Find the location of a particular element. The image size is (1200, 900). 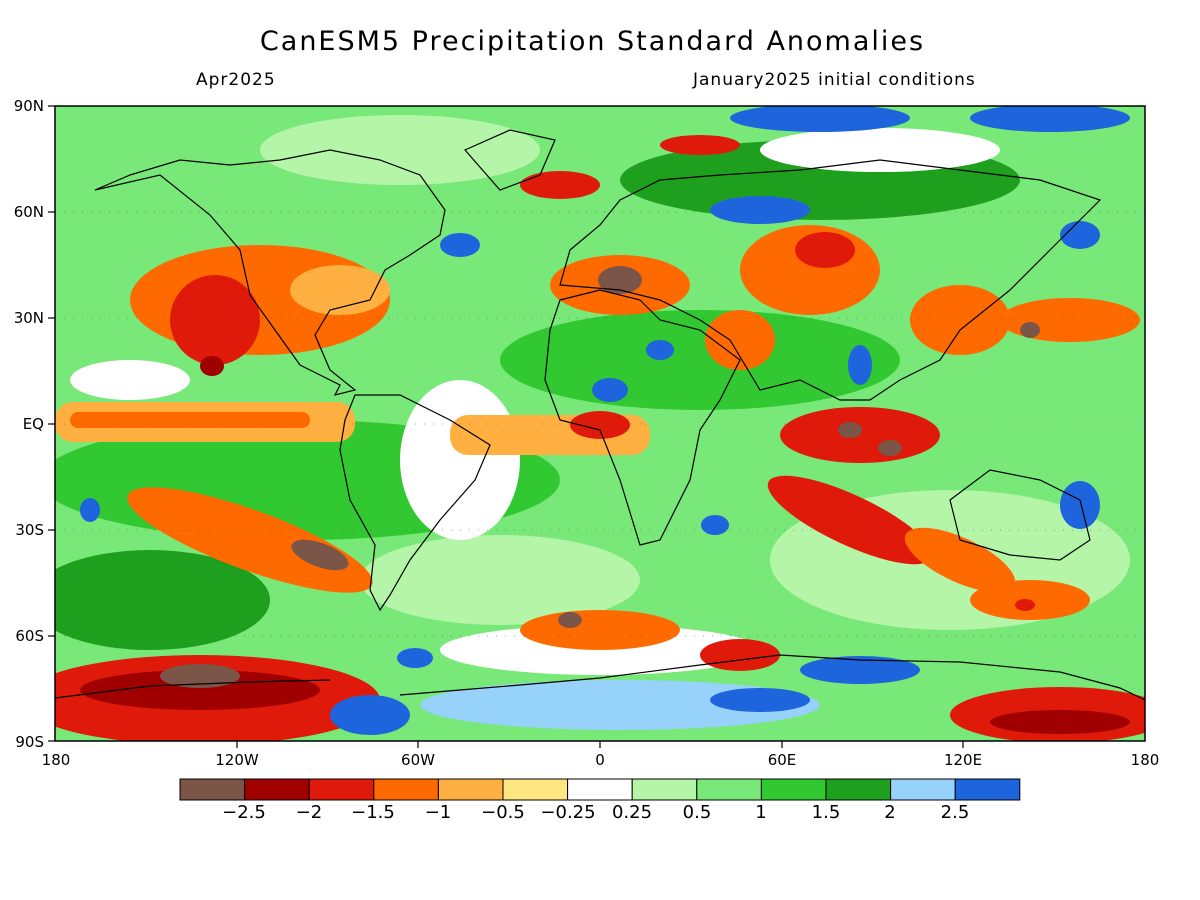

colorbar-label: −2 is located at coordinates (309, 812).